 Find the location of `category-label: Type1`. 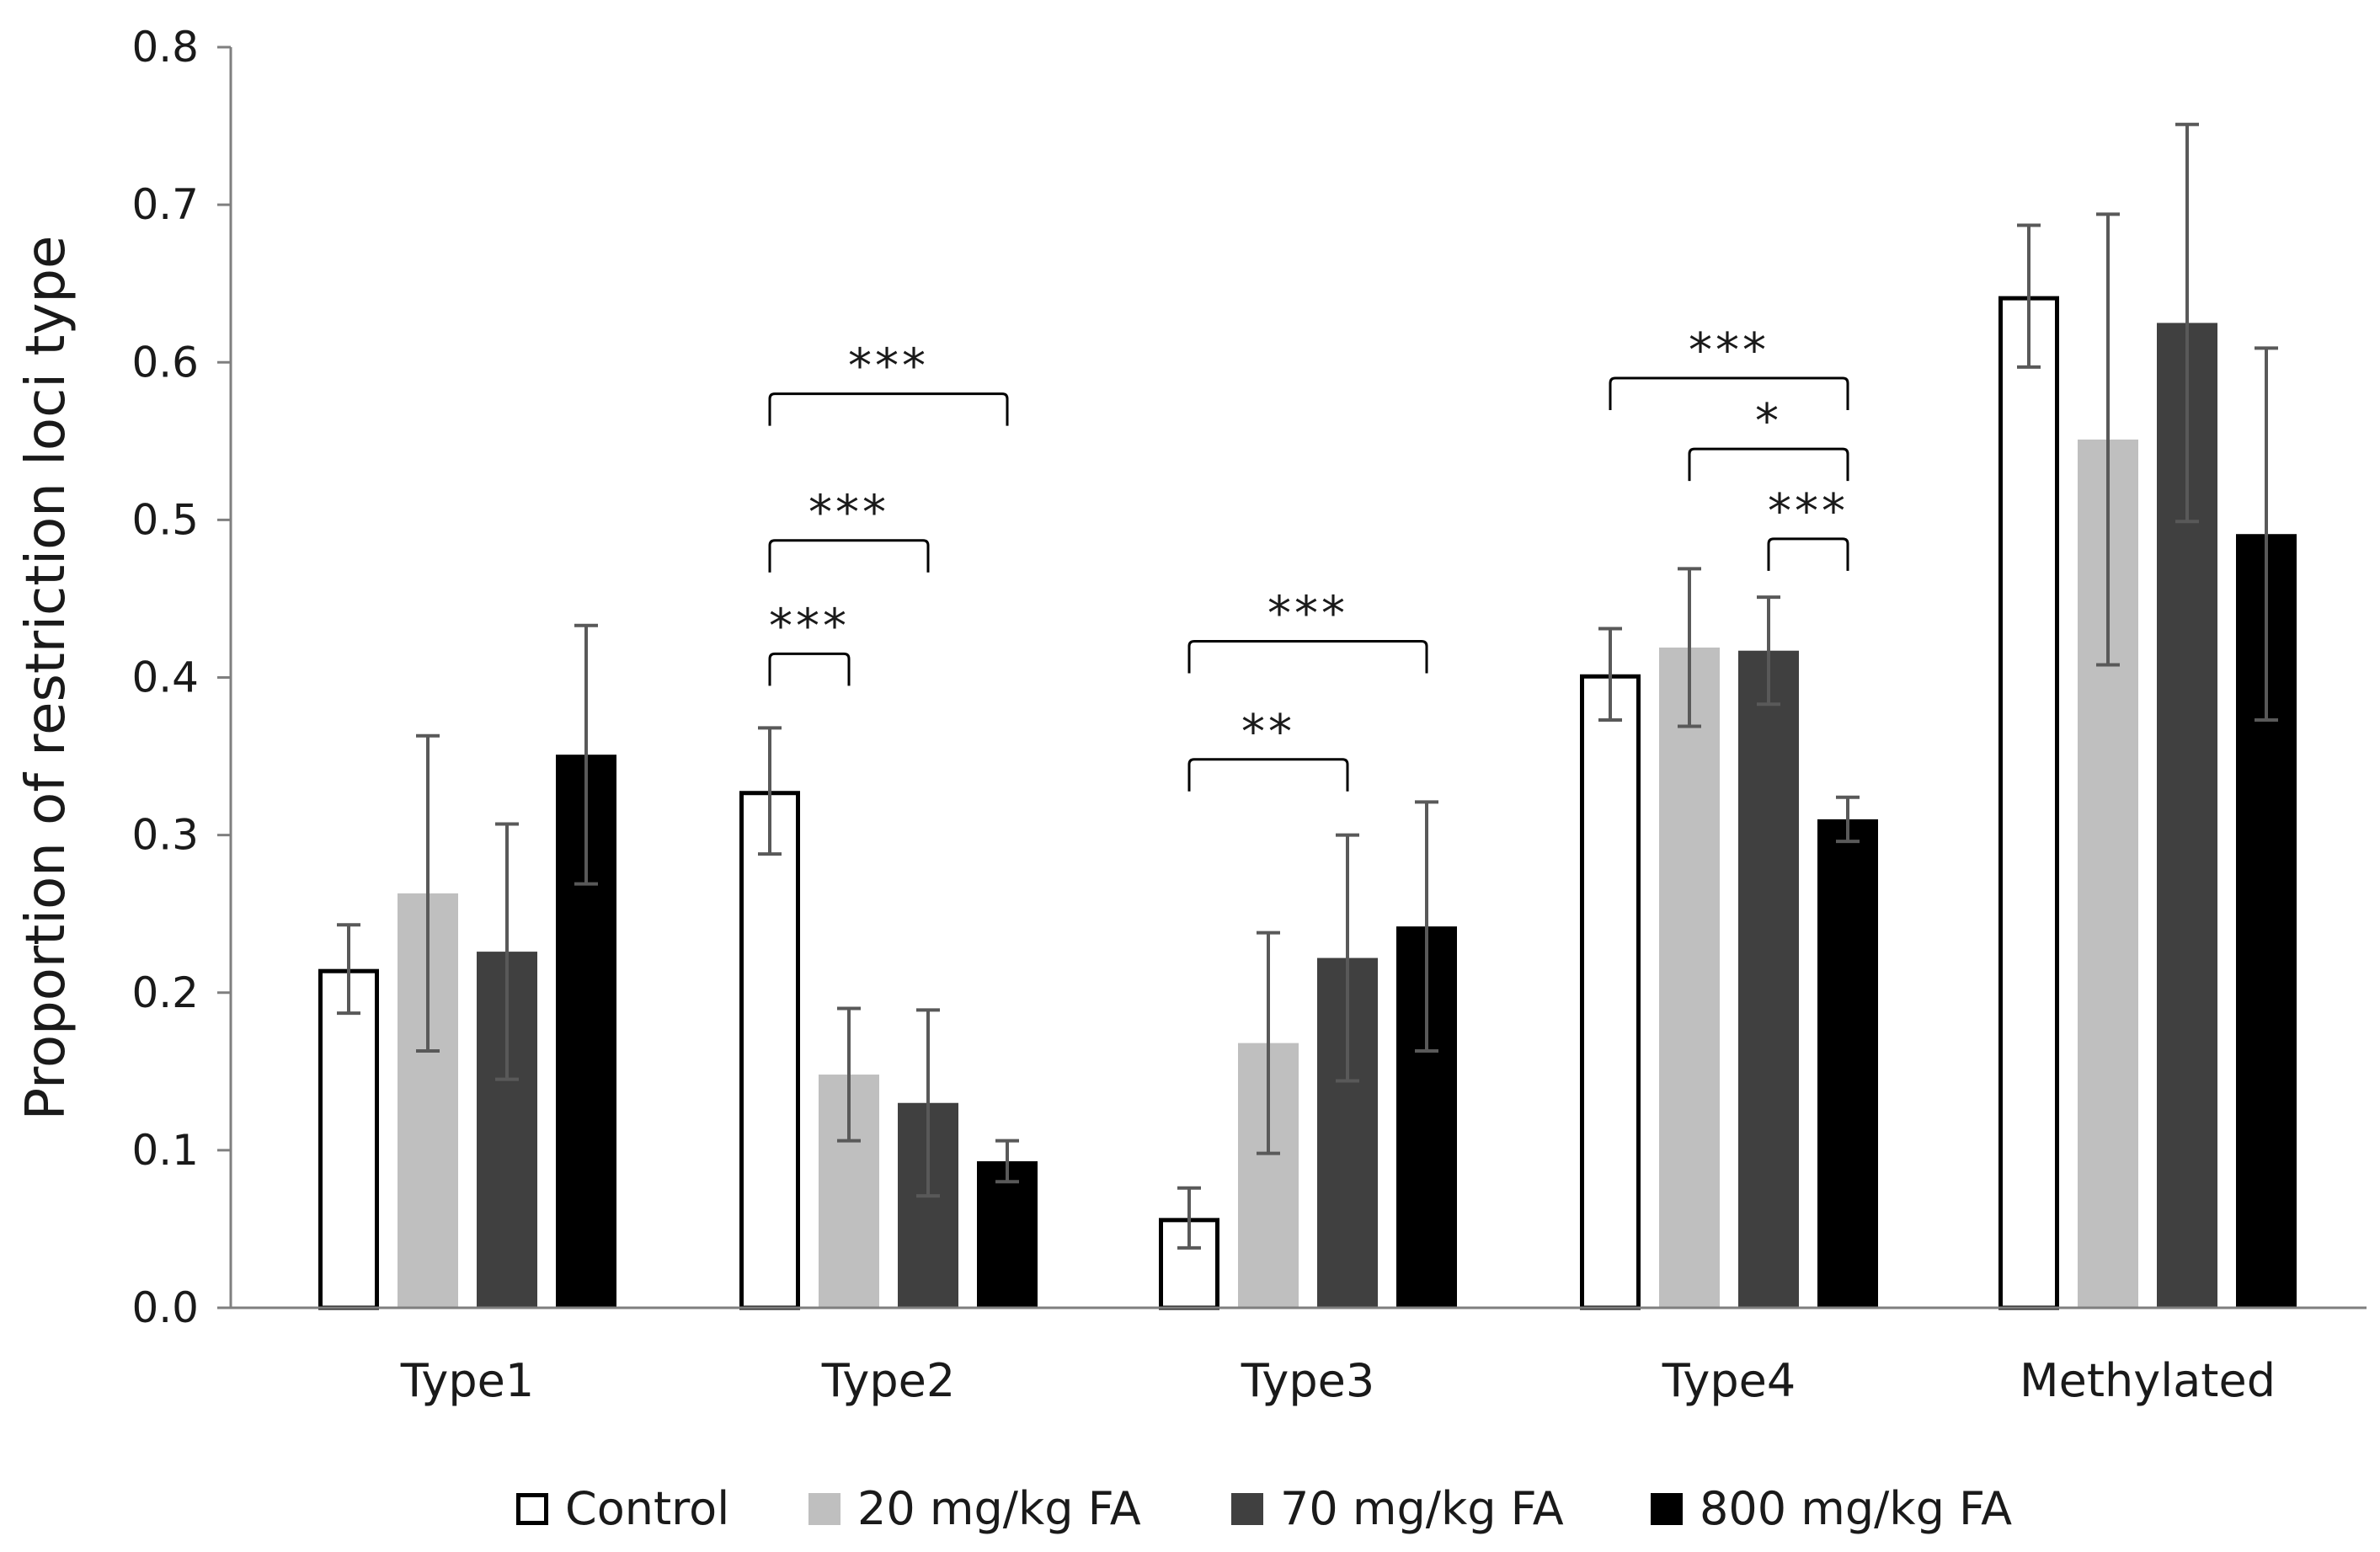

category-label: Type1 is located at coordinates (467, 1380).